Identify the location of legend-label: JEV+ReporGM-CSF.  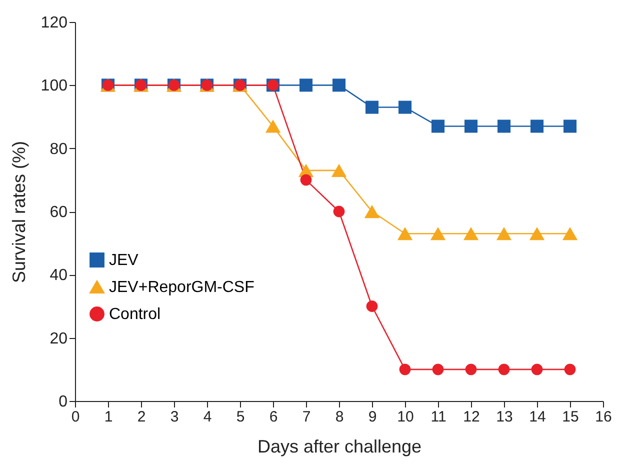
(182, 287).